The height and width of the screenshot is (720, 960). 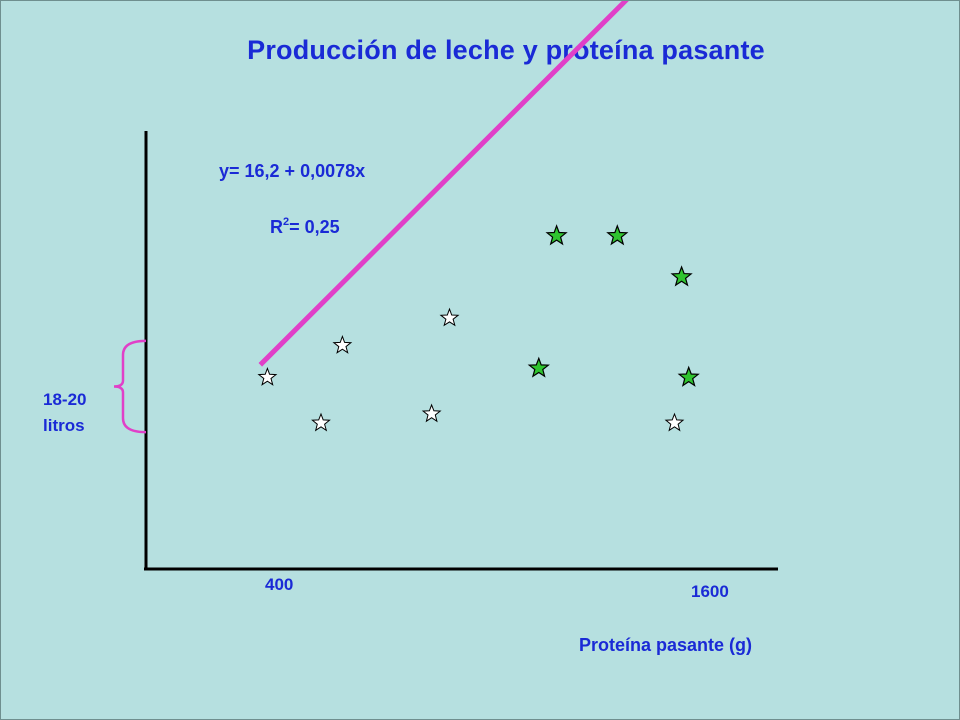 I want to click on y-range-value: 18-20, so click(x=65, y=399).